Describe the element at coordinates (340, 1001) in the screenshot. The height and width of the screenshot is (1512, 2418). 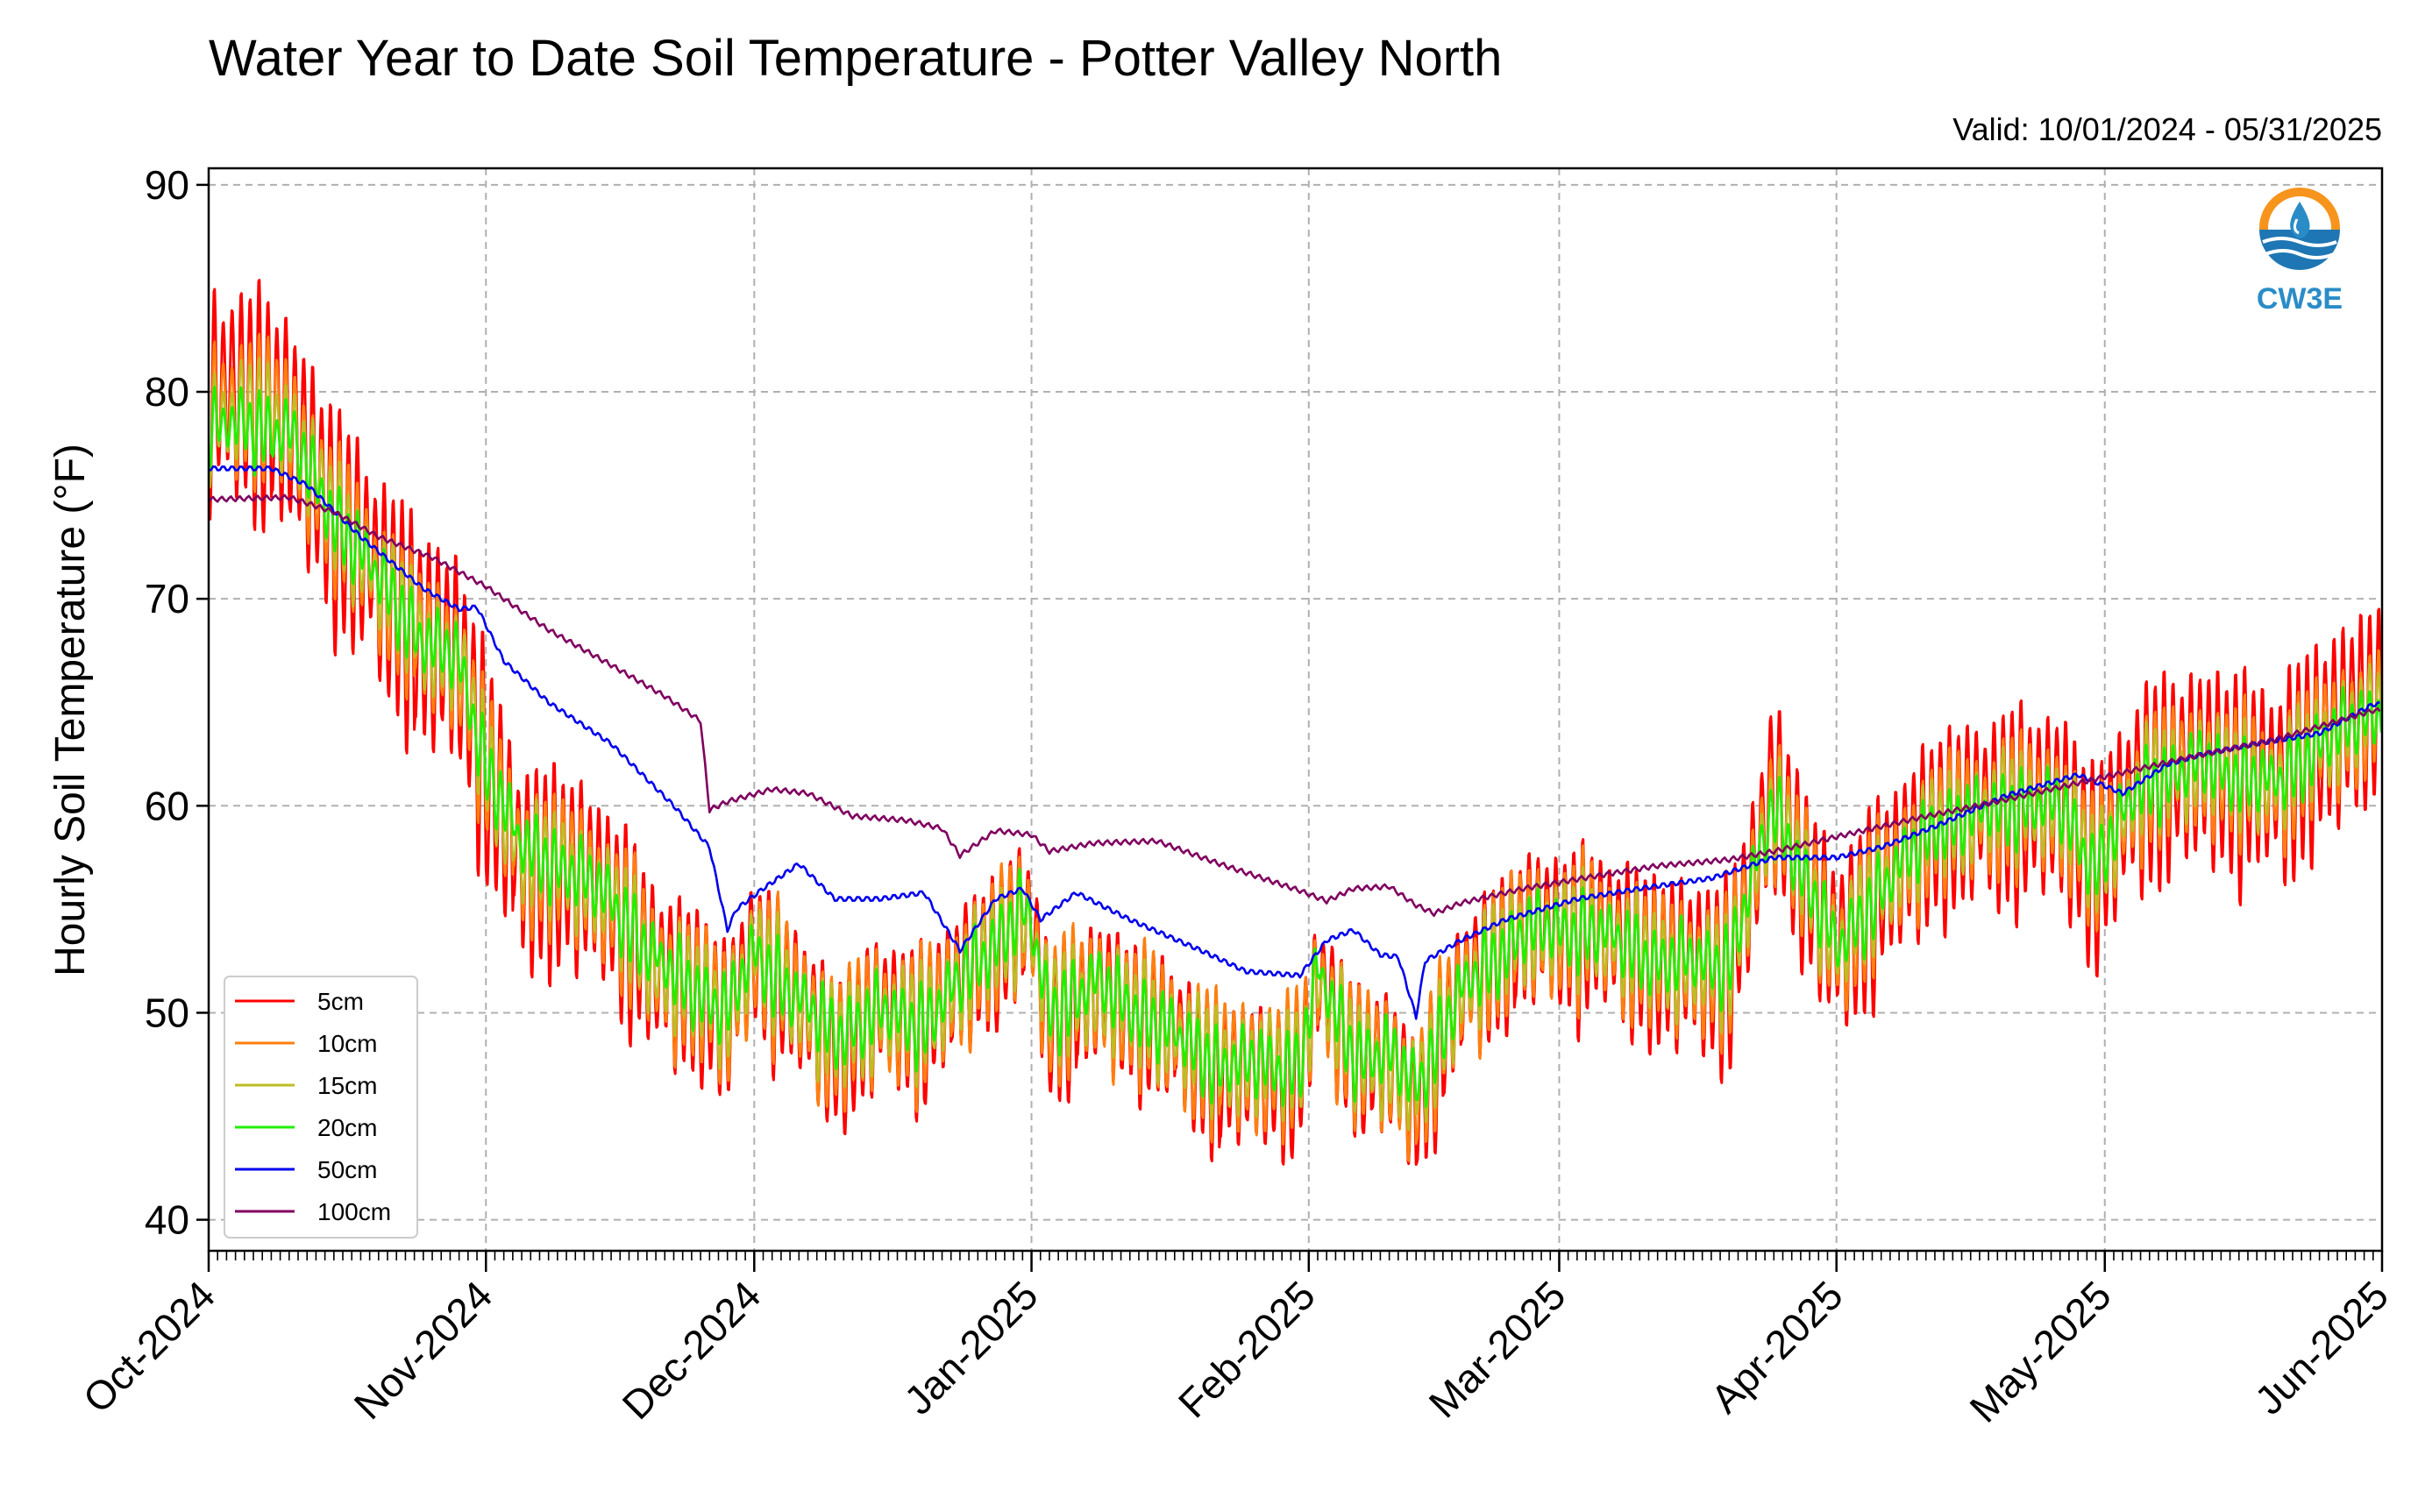
I see `legend-label-5cm: 5cm` at that location.